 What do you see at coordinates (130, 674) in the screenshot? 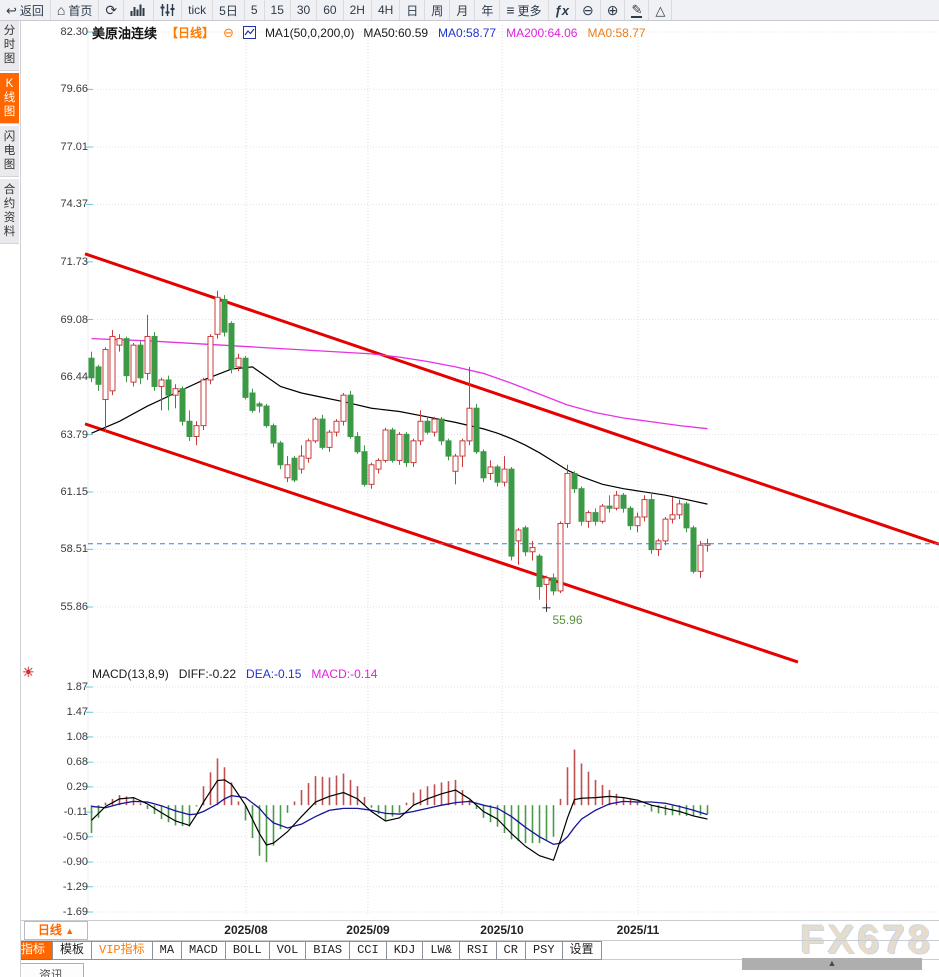
I see `macd-title: MACD(13,8,9)` at bounding box center [130, 674].